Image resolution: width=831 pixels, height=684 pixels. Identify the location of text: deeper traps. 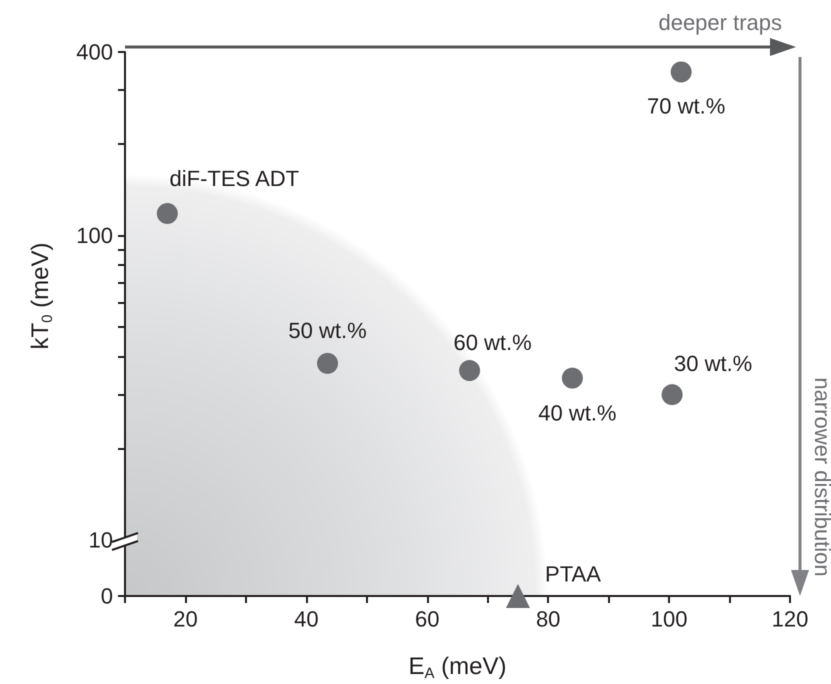
(720, 23).